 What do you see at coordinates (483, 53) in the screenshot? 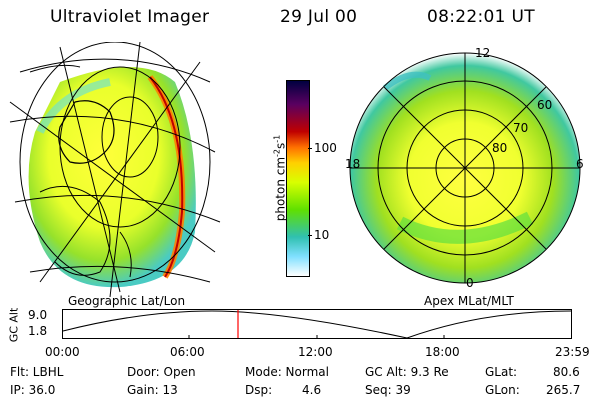
I see `mlt-label-12: 12` at bounding box center [483, 53].